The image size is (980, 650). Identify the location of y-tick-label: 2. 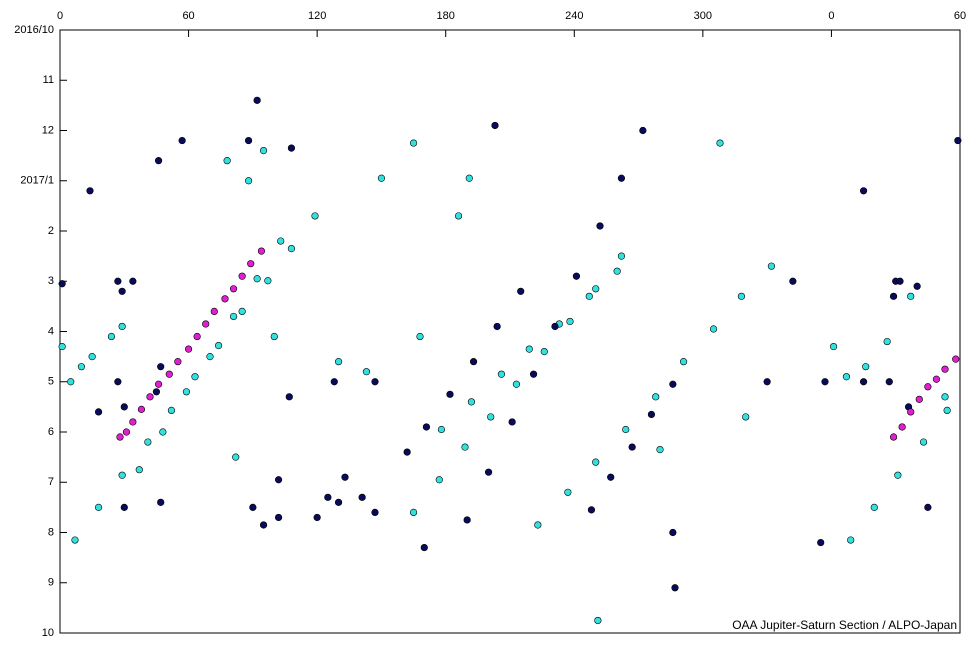
(51, 231).